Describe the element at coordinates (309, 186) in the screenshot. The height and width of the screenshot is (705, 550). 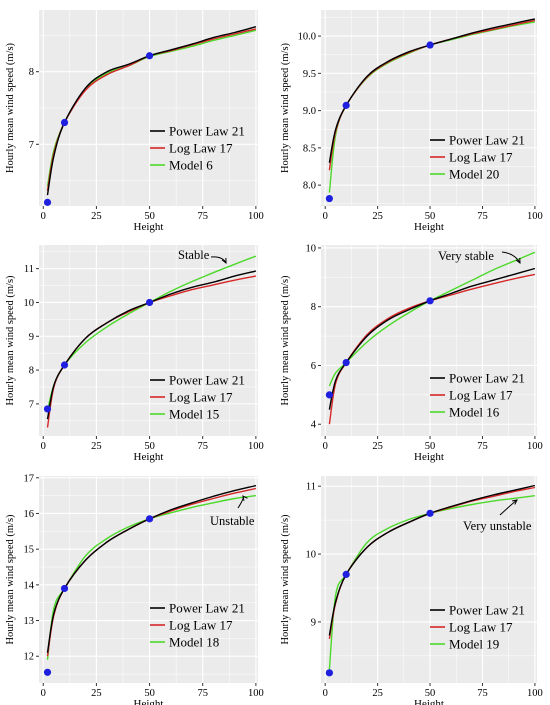
I see `y-tick-label: 8.0` at that location.